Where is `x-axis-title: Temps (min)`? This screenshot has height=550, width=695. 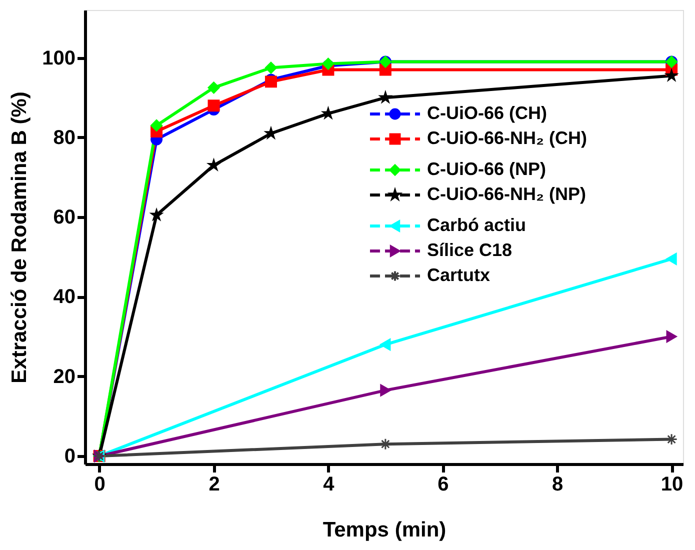
x-axis-title: Temps (min) is located at coordinates (384, 530).